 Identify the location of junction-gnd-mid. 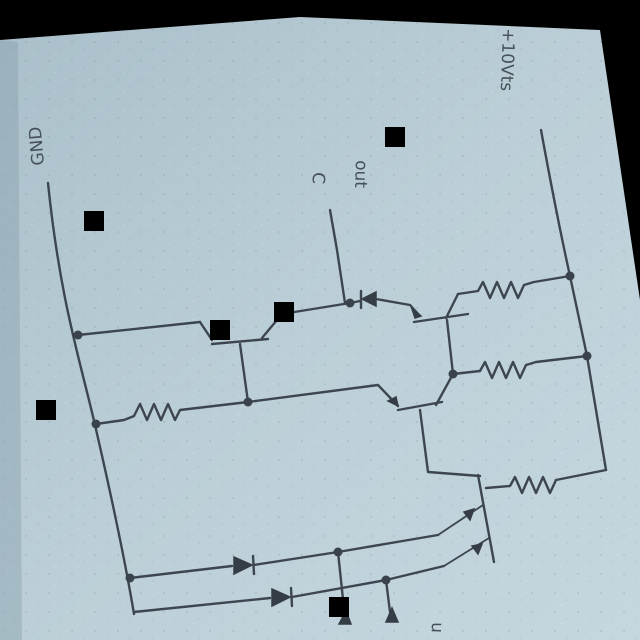
(96, 424).